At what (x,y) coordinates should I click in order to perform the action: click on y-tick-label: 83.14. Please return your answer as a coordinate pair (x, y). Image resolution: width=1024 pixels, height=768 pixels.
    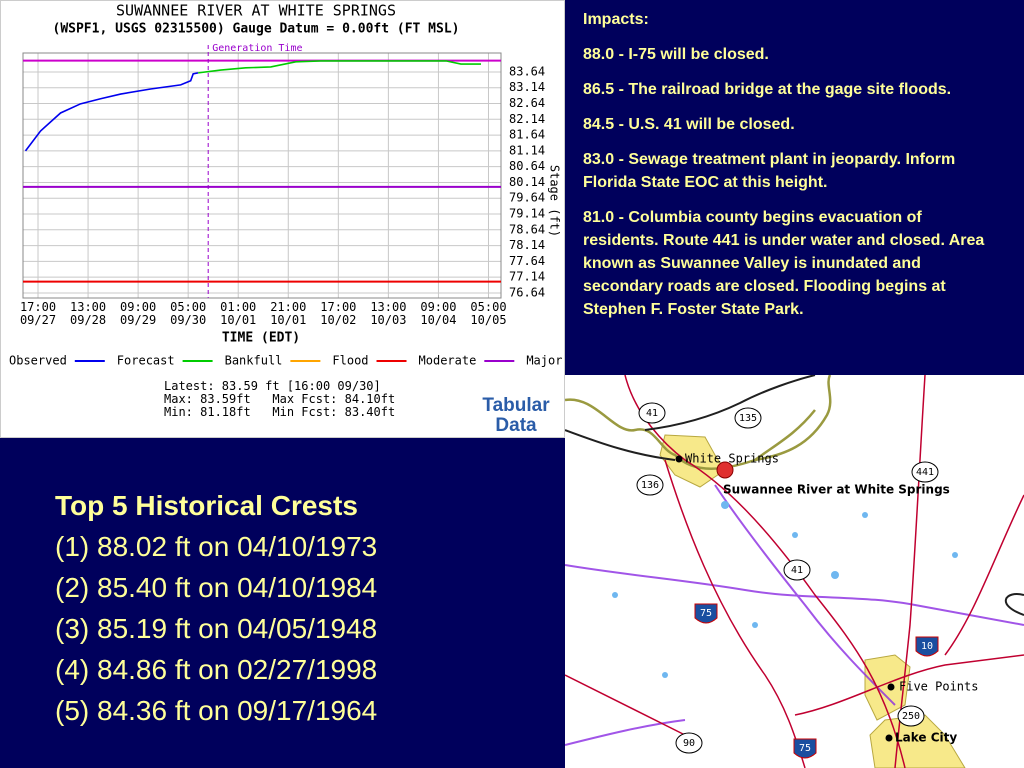
    Looking at the image, I should click on (527, 87).